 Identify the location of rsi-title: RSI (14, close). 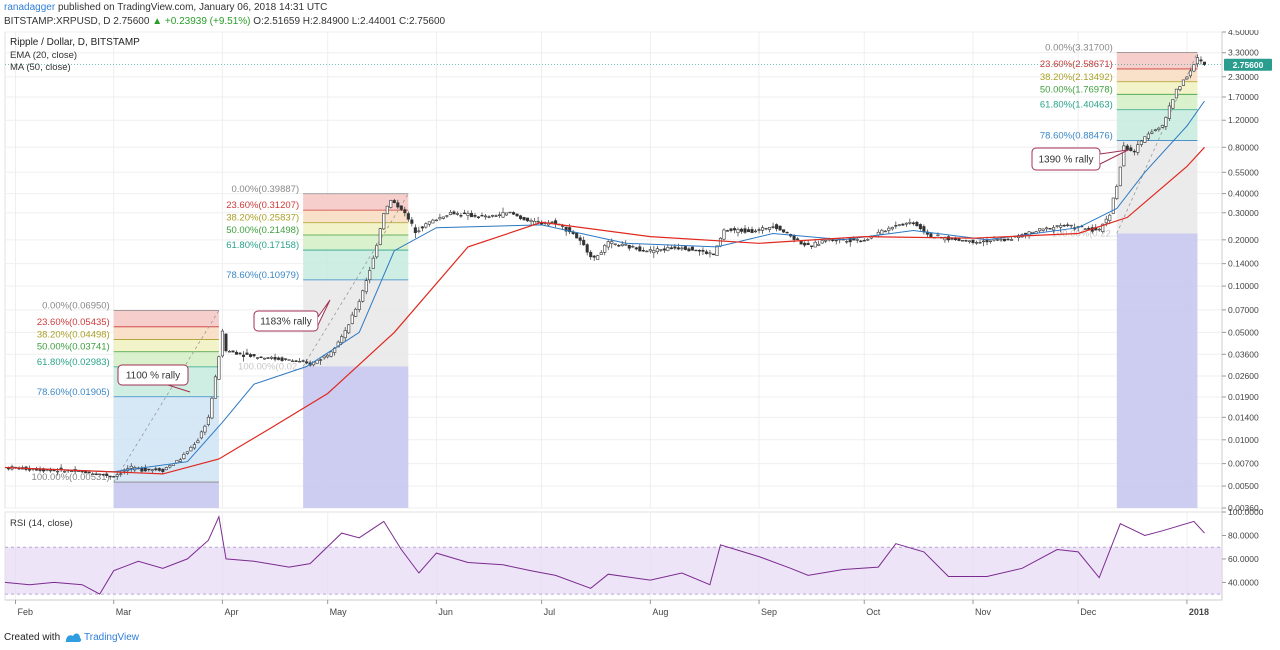
(41, 523).